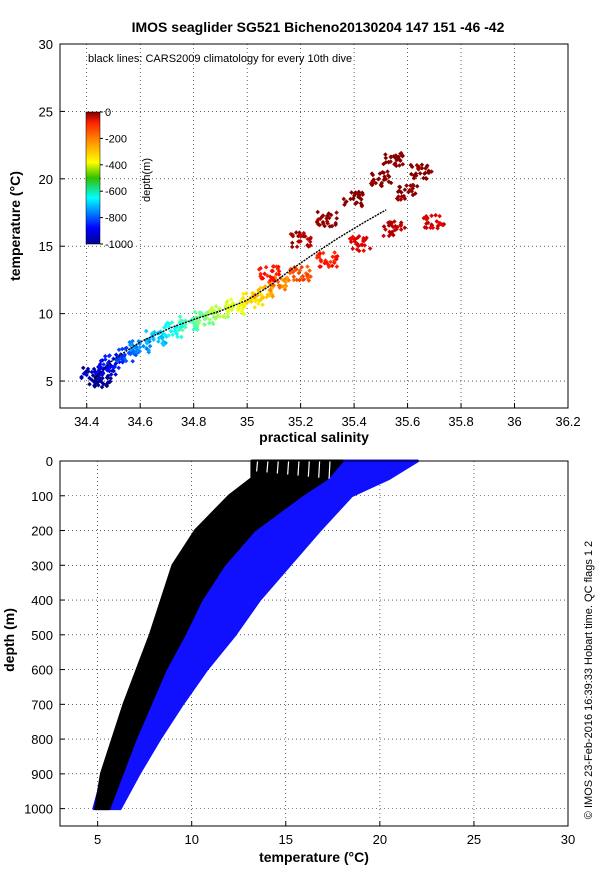  Describe the element at coordinates (42, 704) in the screenshot. I see `profile-ytick-label: 700` at that location.